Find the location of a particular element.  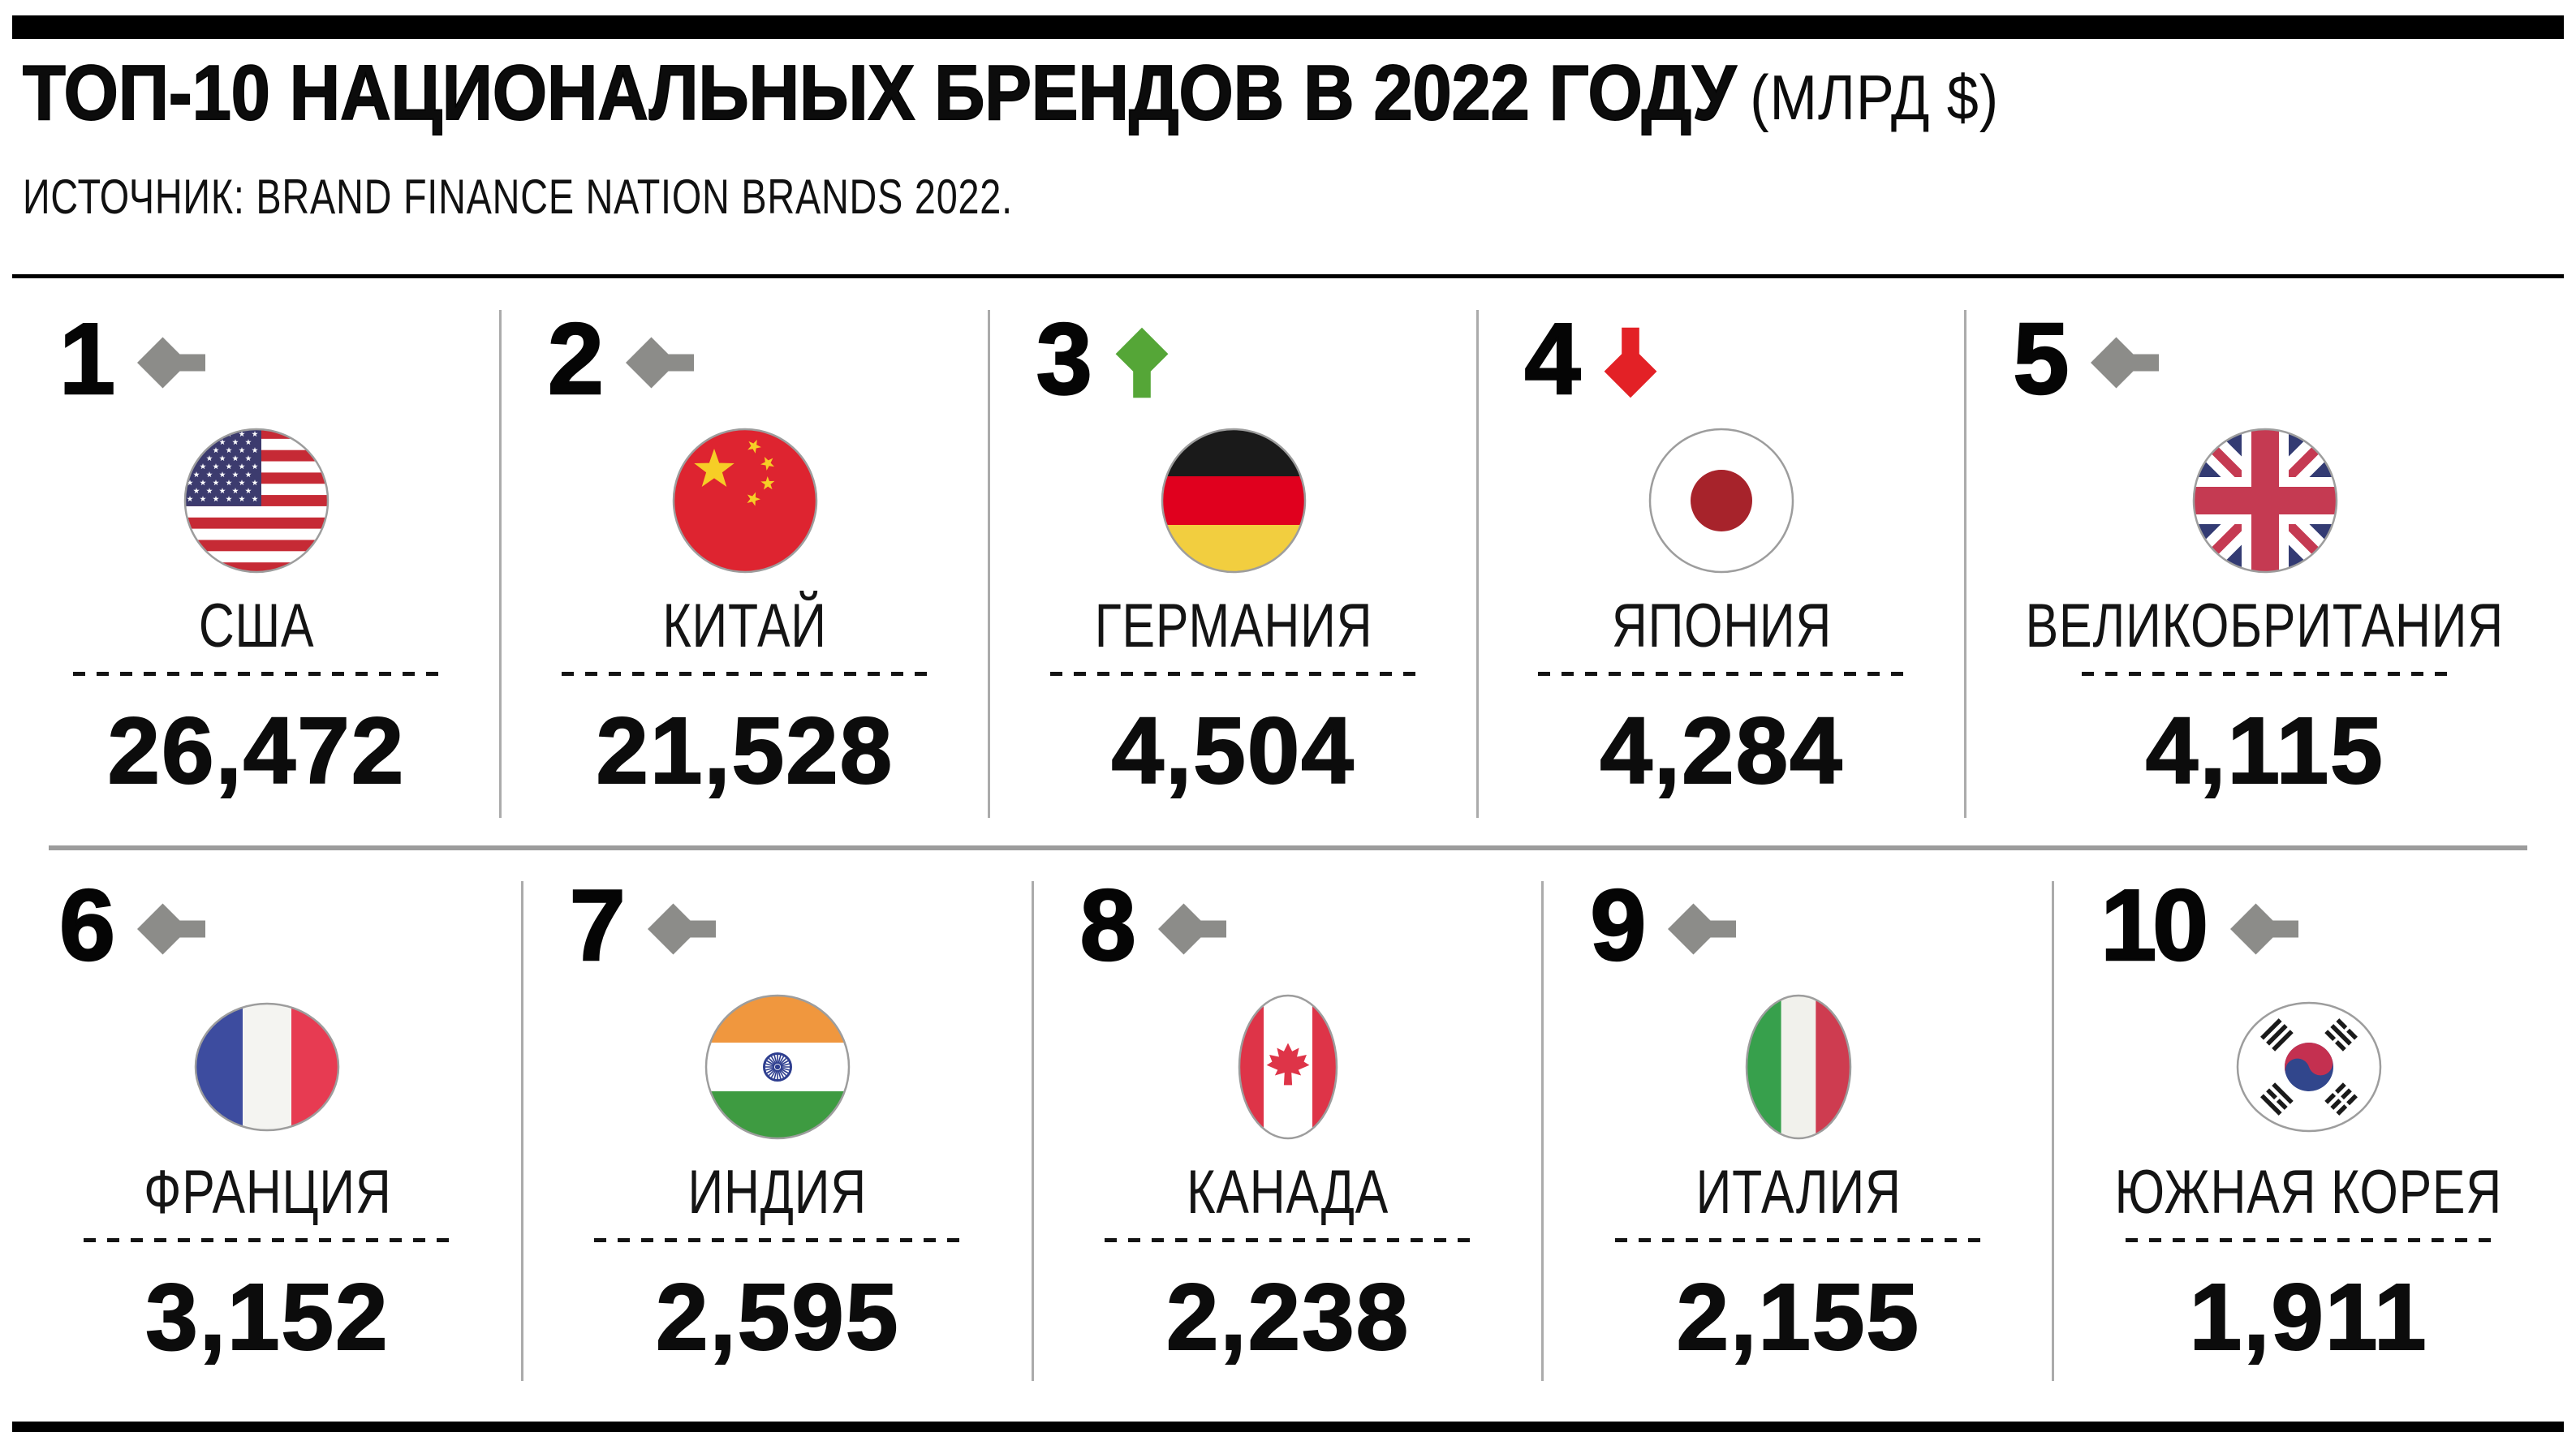

flag-france-icon is located at coordinates (267, 1066).